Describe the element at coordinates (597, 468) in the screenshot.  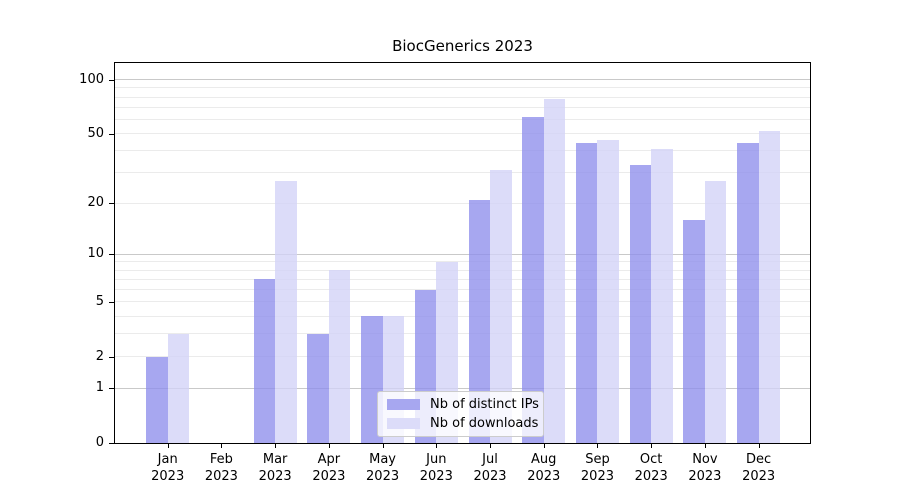
I see `x-tick-label-sep: Sep 2023` at that location.